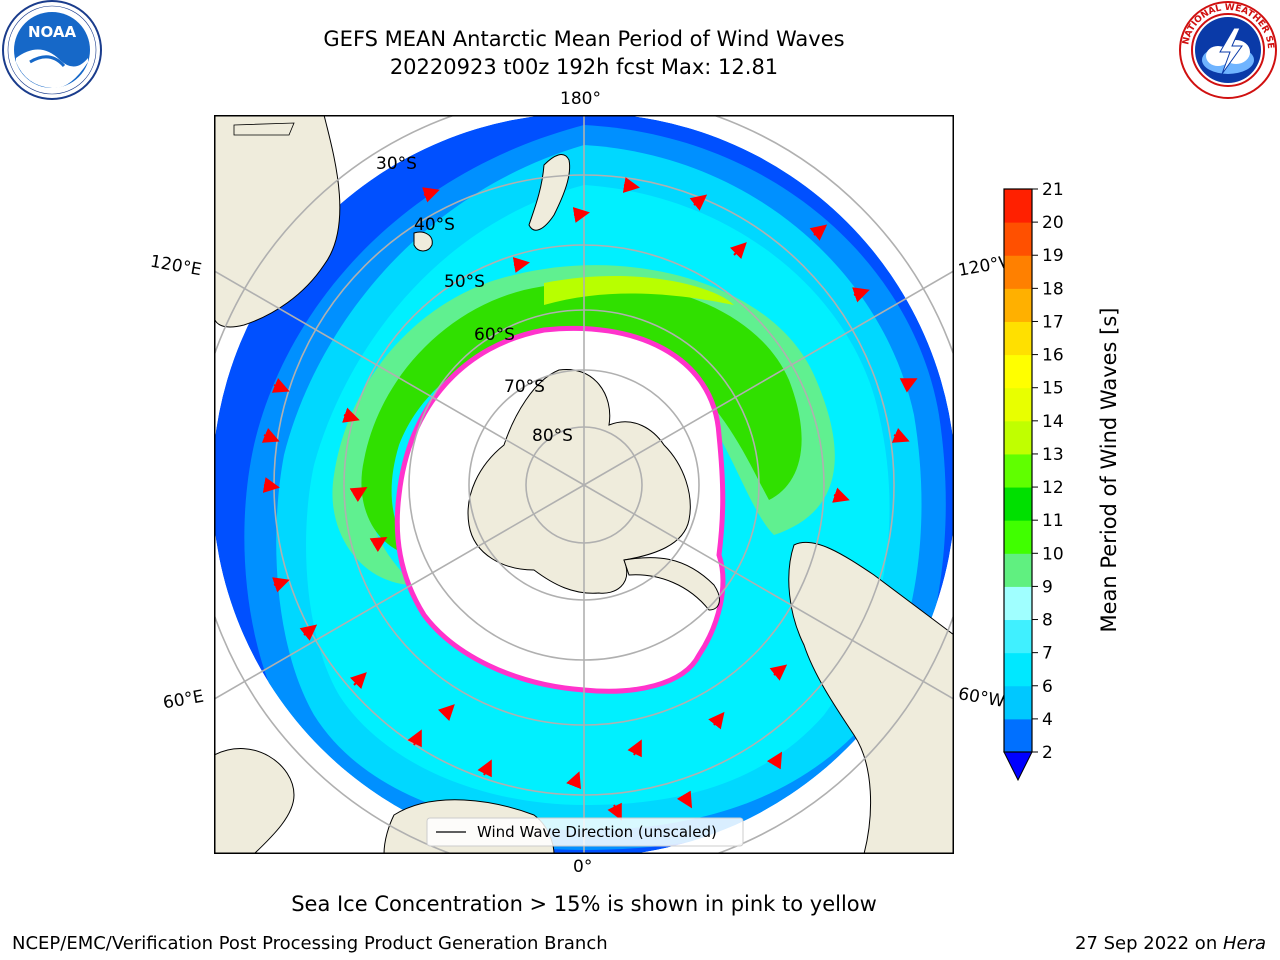  I want to click on tasmania, so click(423, 241).